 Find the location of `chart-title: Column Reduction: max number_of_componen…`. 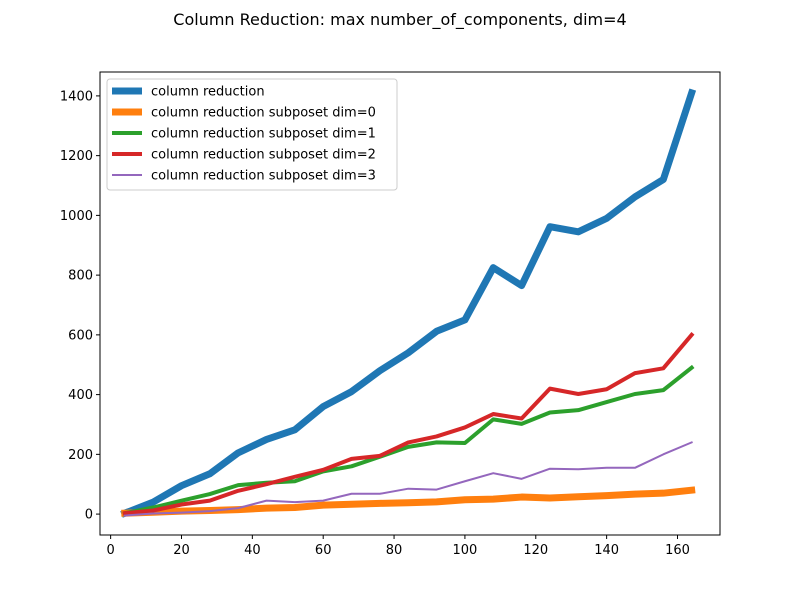

chart-title: Column Reduction: max number_of_componen… is located at coordinates (399, 20).